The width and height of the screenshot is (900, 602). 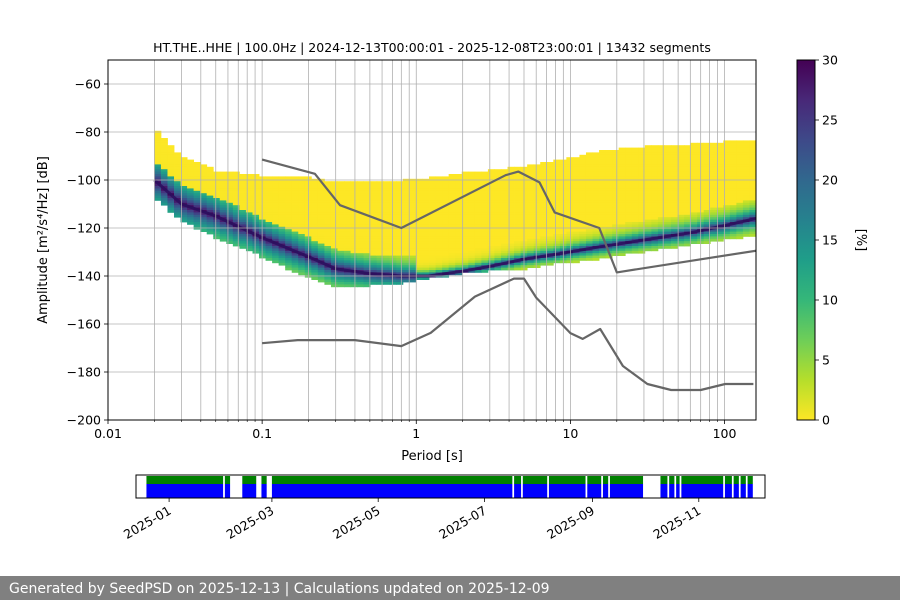 I want to click on y-axis: −200−180−160−140−120−100−80−60, so click(x=87, y=252).